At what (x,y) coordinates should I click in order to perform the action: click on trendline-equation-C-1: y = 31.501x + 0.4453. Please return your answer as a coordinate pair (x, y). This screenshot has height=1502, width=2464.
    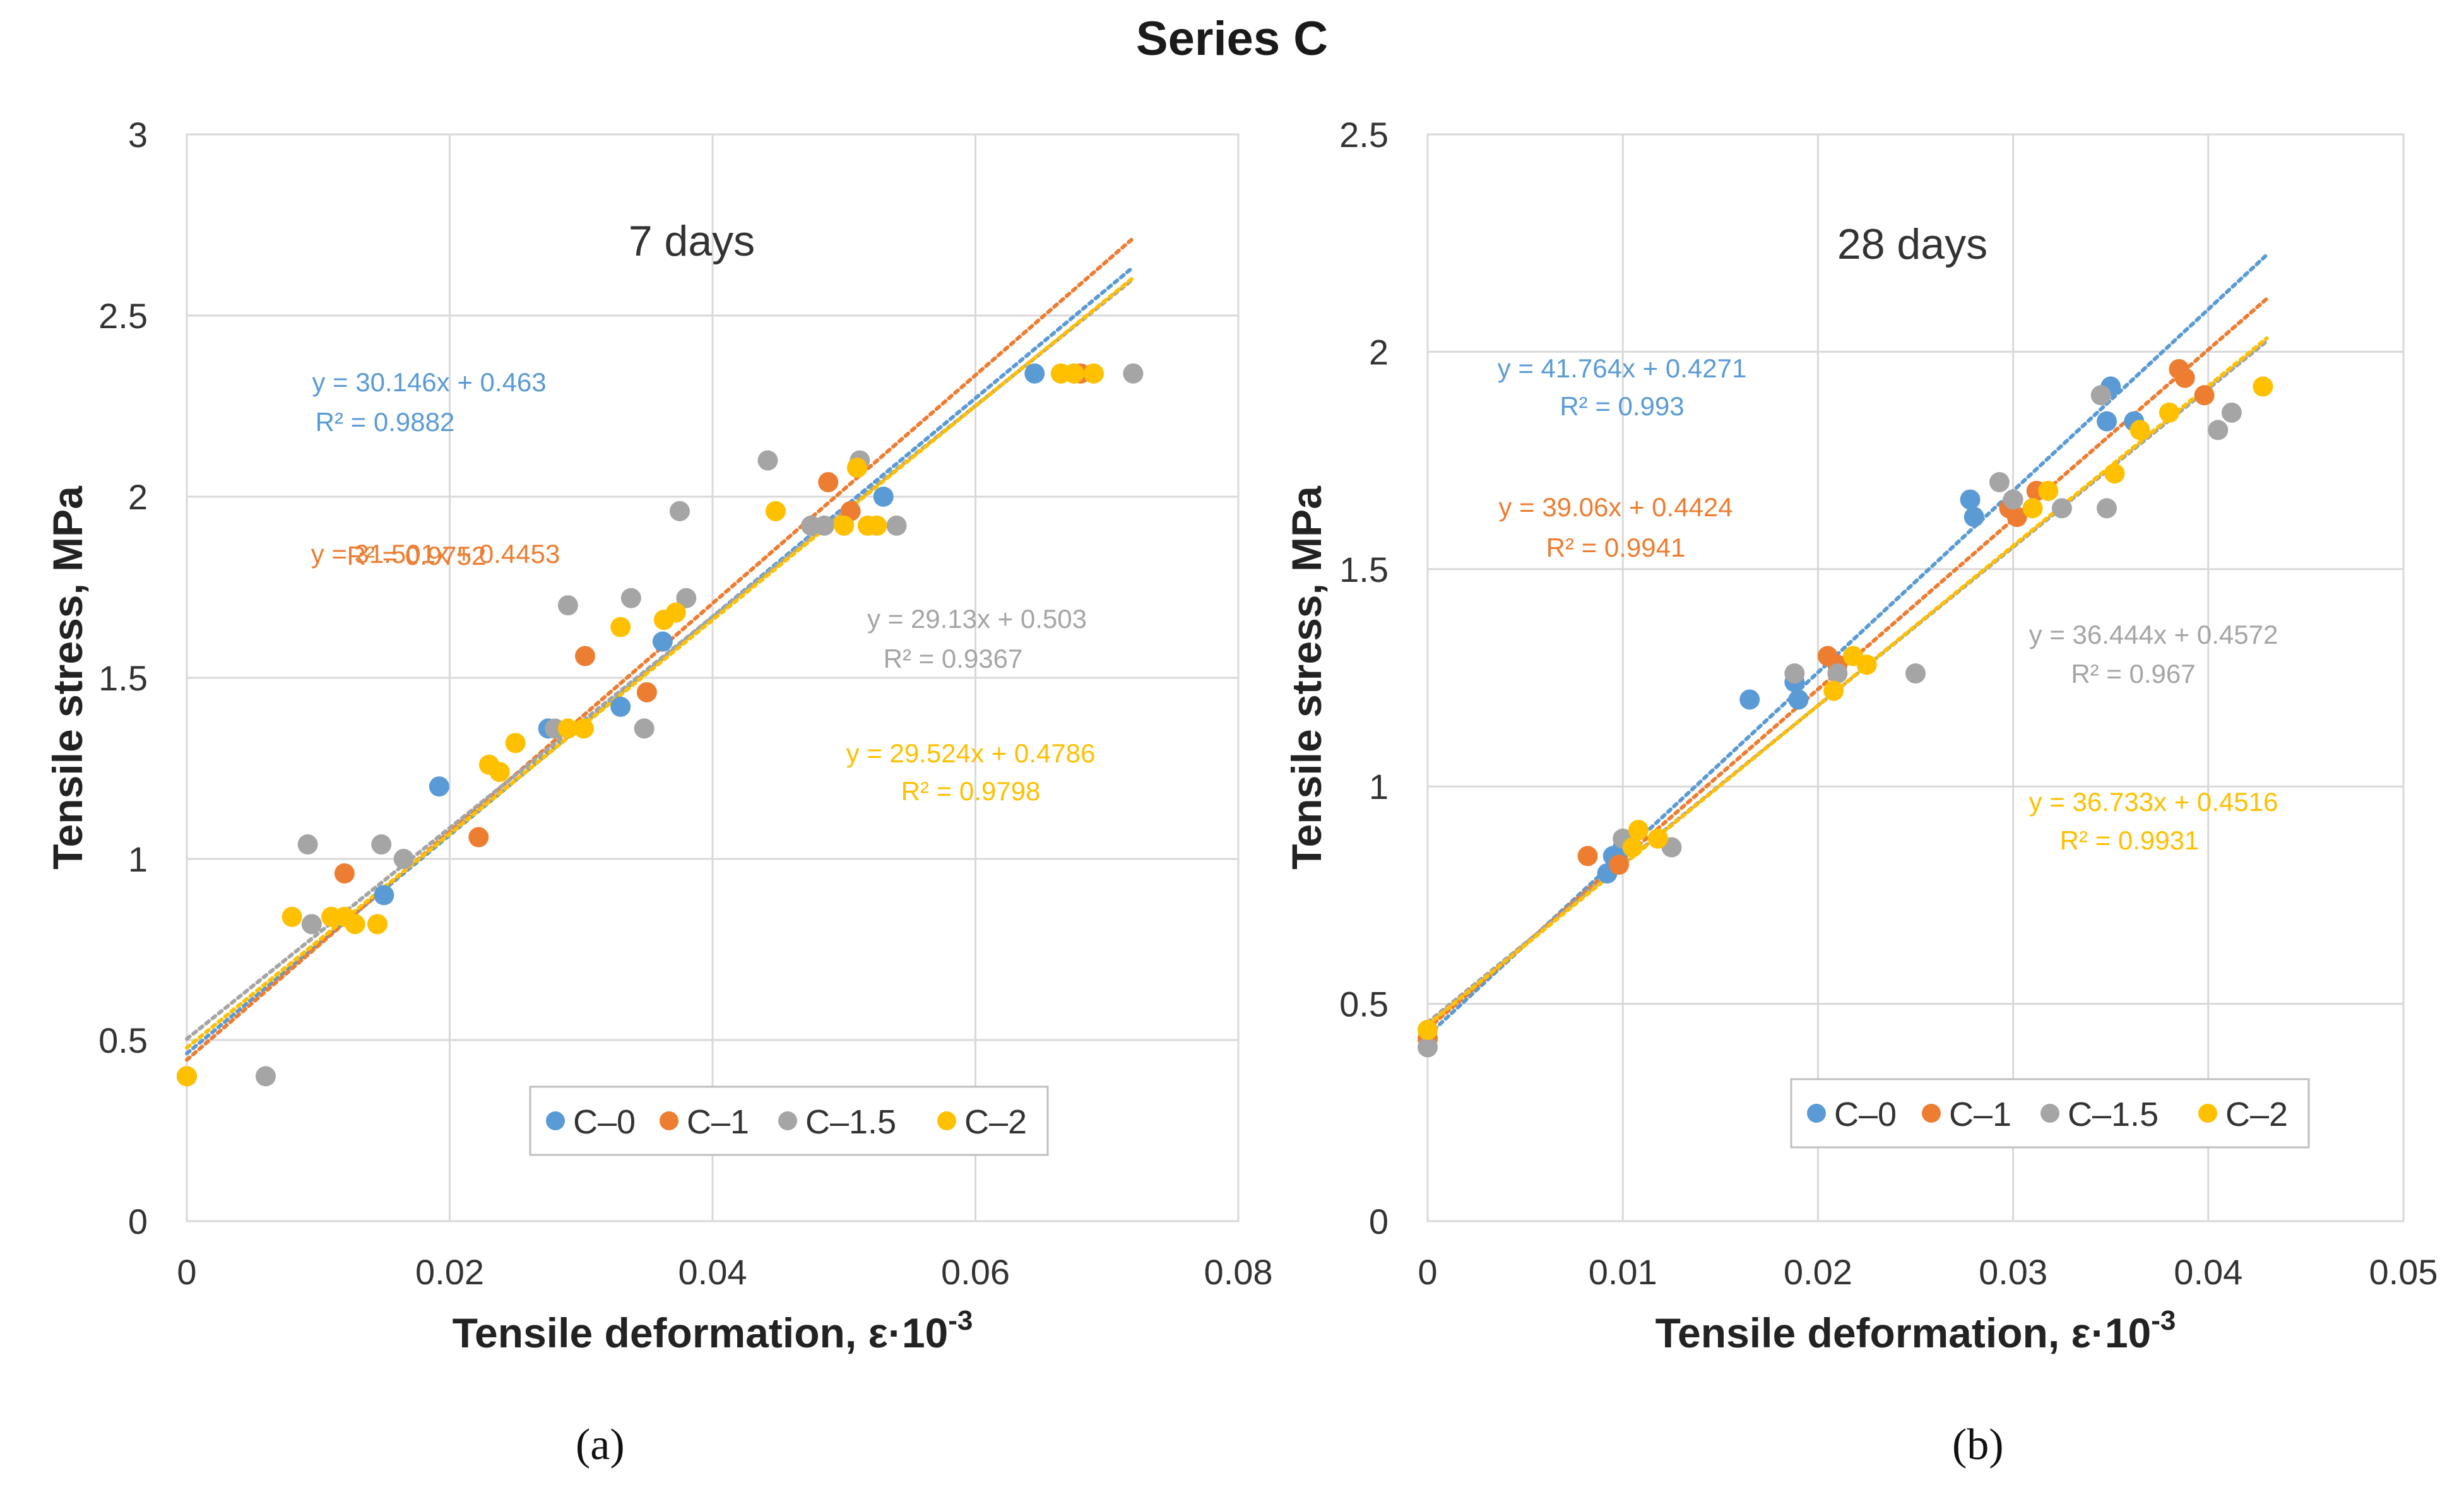
    Looking at the image, I should click on (436, 554).